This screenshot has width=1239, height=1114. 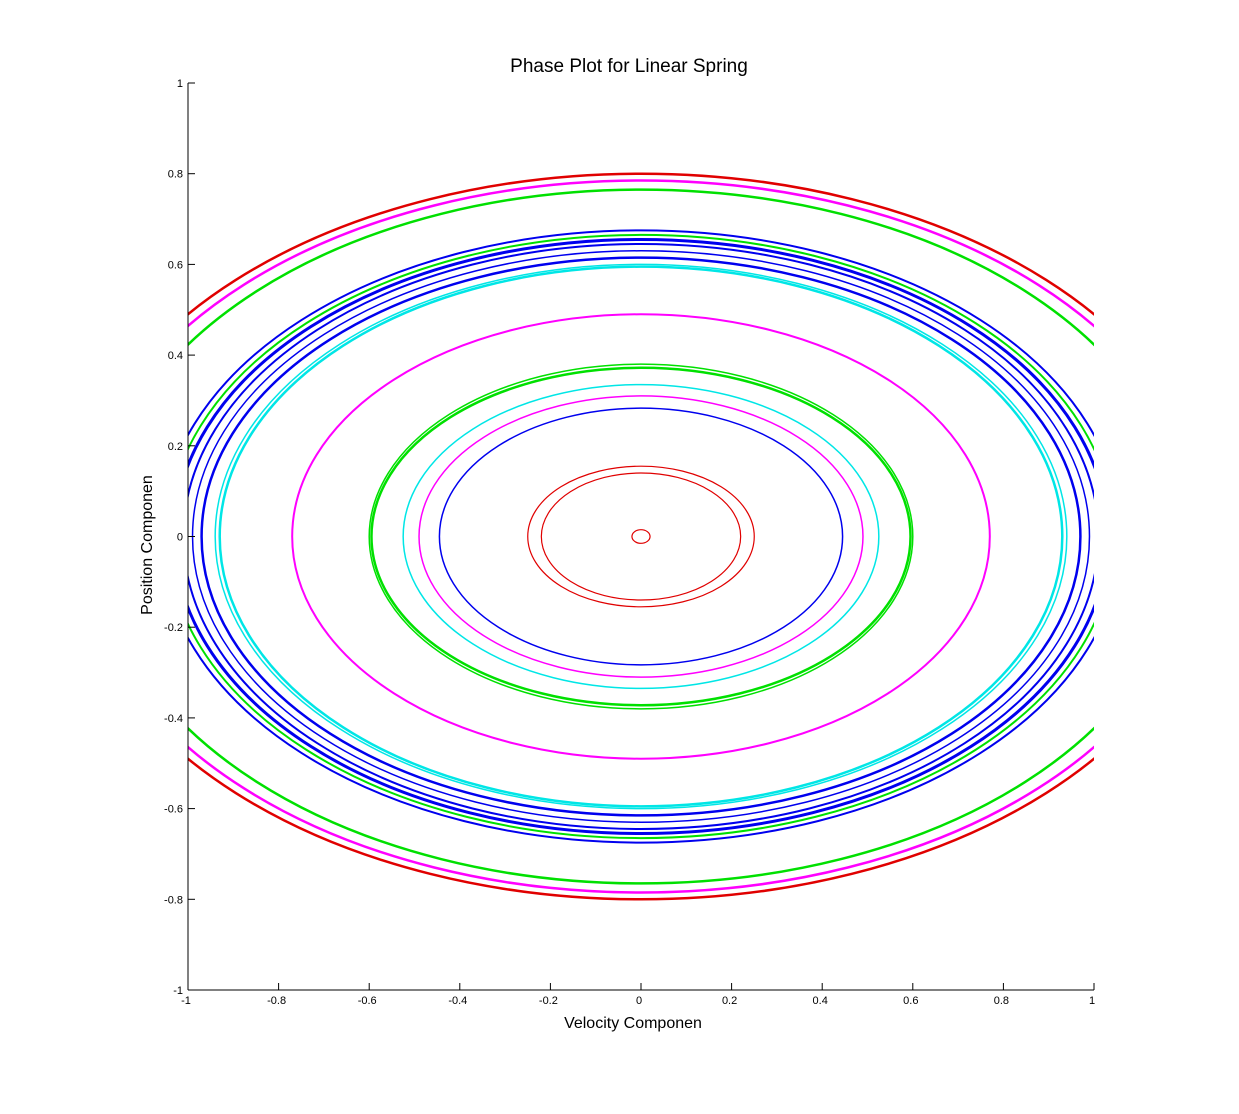 What do you see at coordinates (173, 719) in the screenshot?
I see `y-tick-label: -0.4` at bounding box center [173, 719].